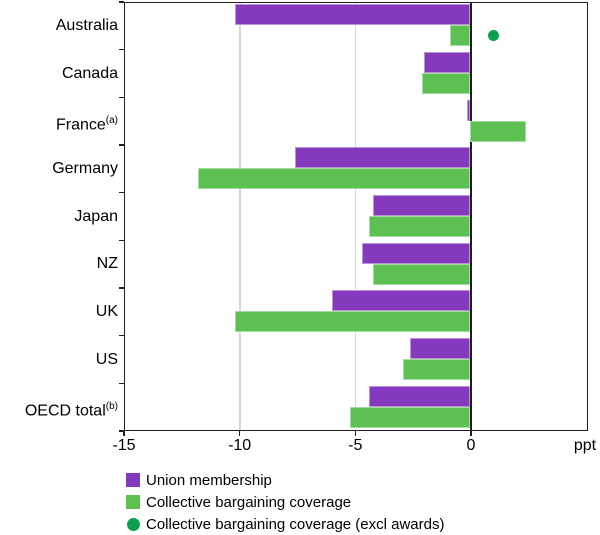  I want to click on x-tick--15, so click(124, 433).